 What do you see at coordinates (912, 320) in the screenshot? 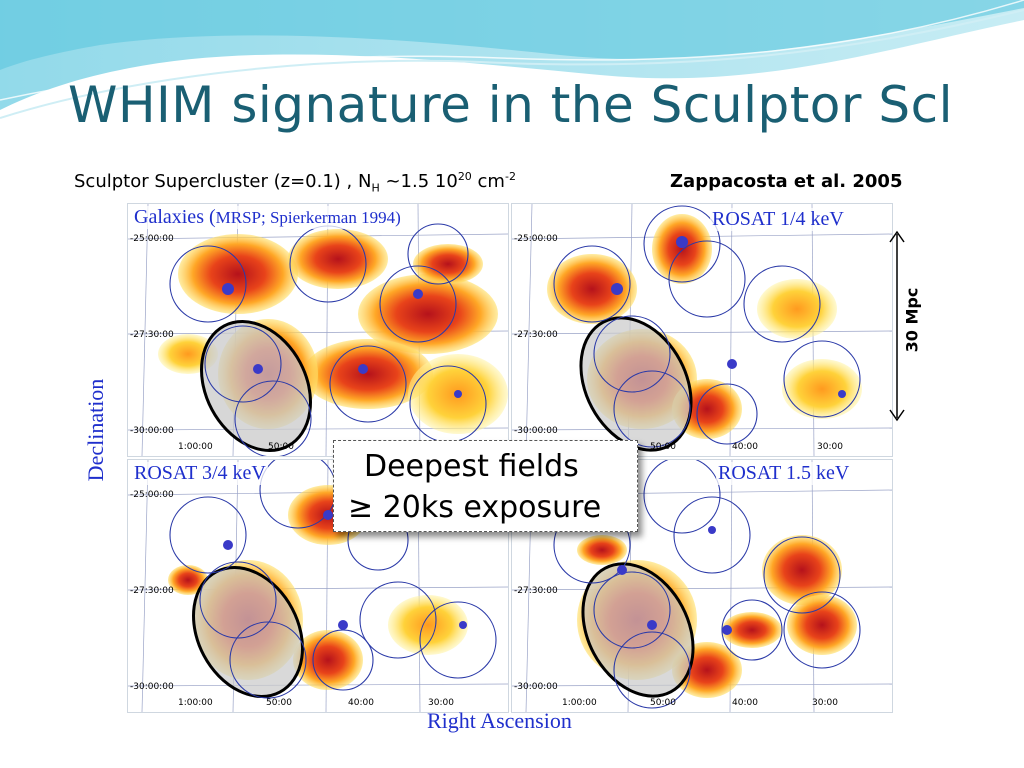
I see `scale-bar-label: 30 Mpc` at bounding box center [912, 320].